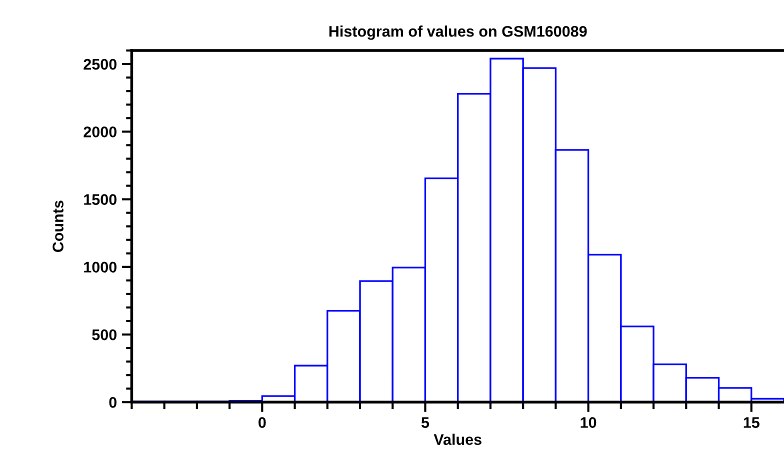 This screenshot has width=784, height=472. Describe the element at coordinates (100, 132) in the screenshot. I see `y-tick-label: 2000` at that location.